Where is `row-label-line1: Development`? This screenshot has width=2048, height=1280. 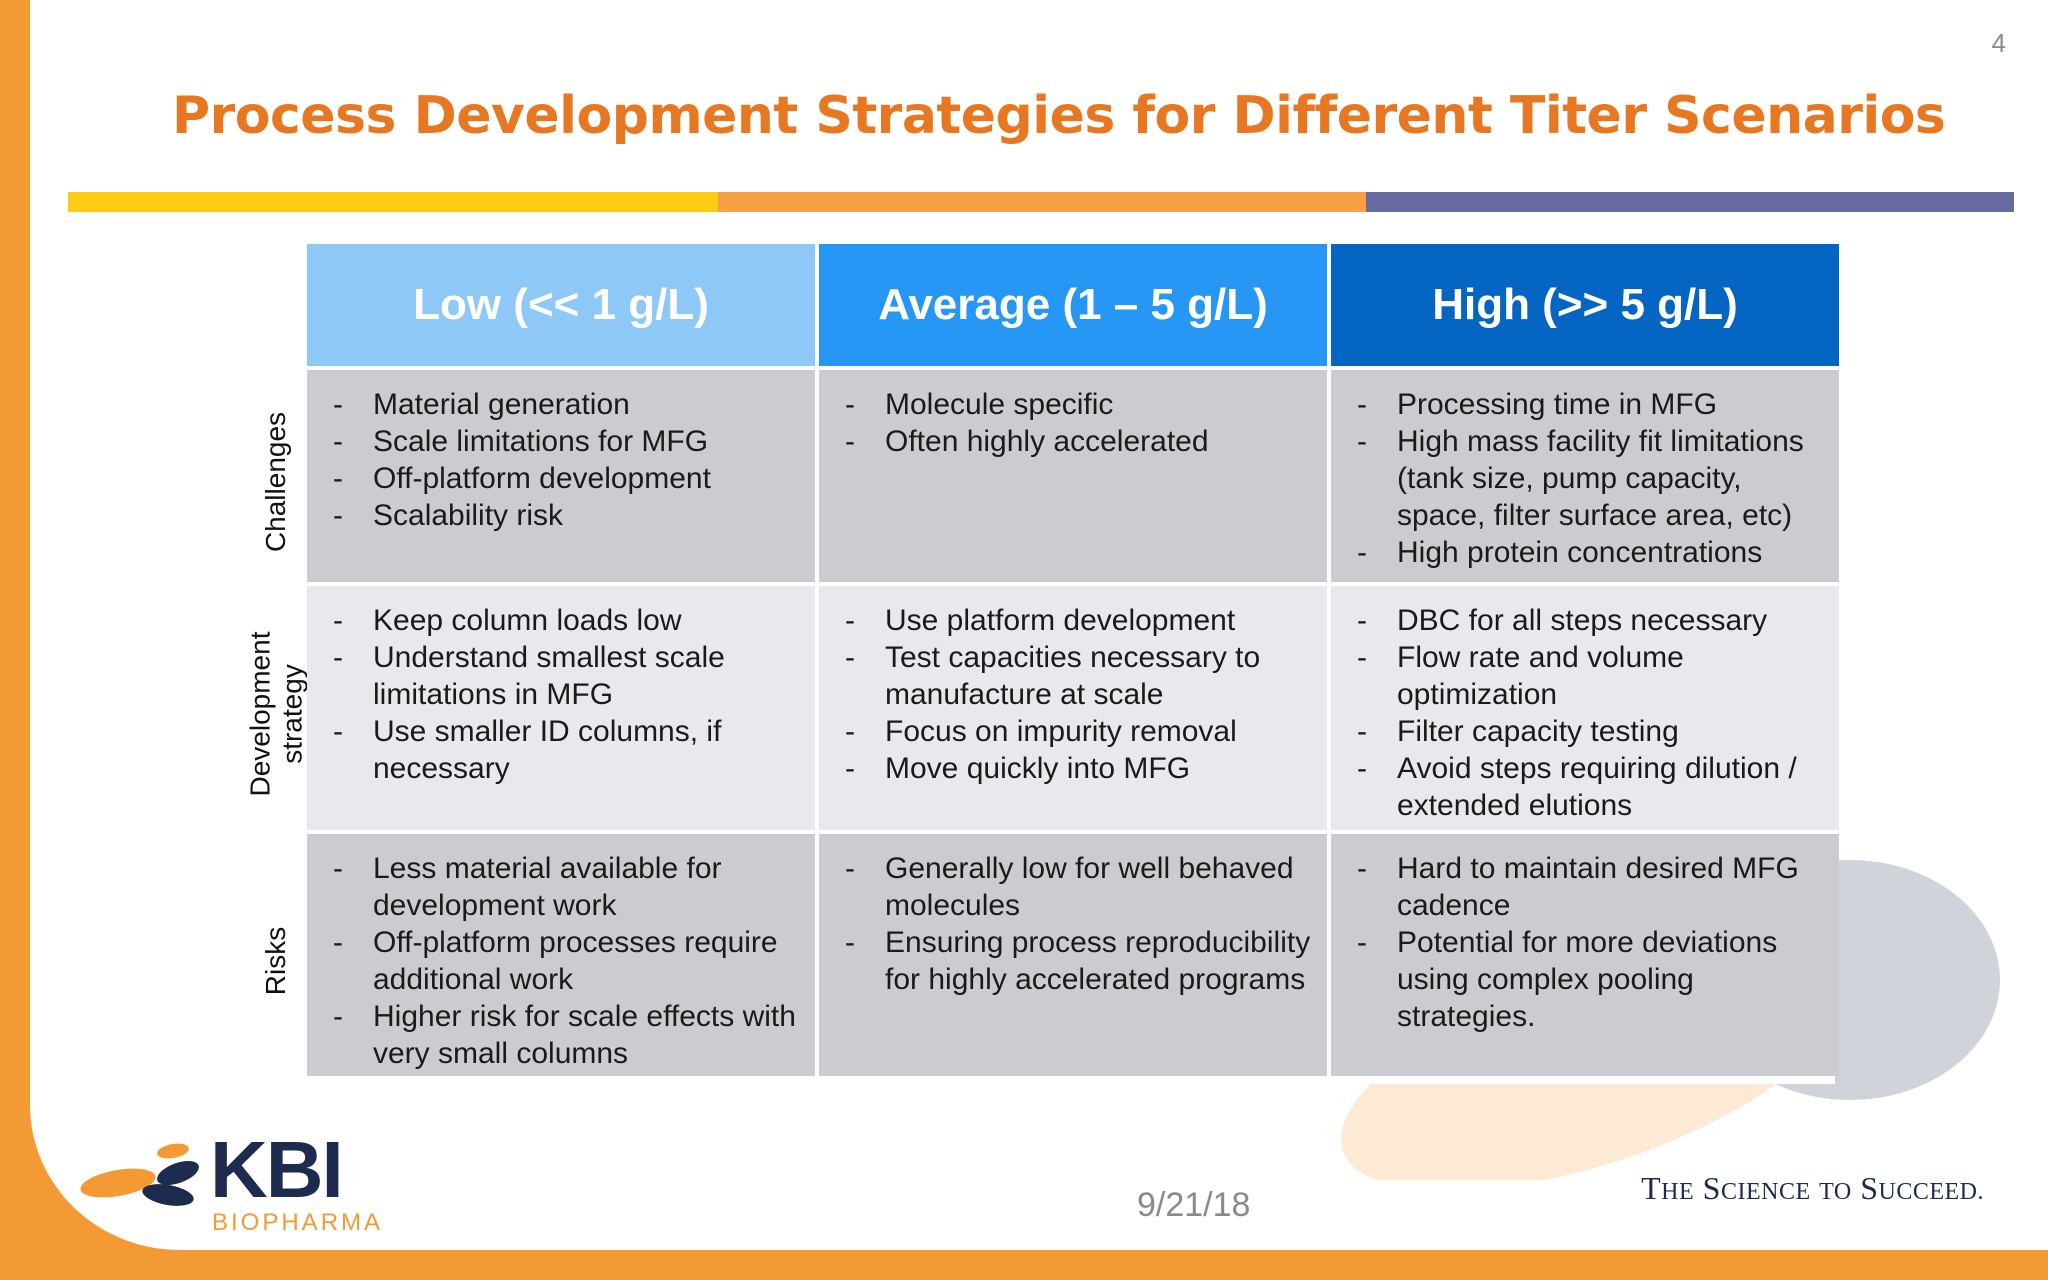 row-label-line1: Development is located at coordinates (260, 714).